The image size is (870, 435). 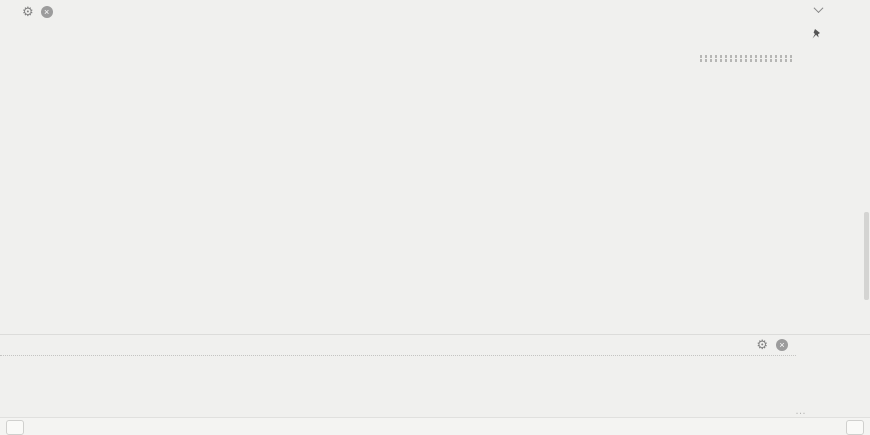 I want to click on chart-header: ⚙ ×, so click(x=56, y=11).